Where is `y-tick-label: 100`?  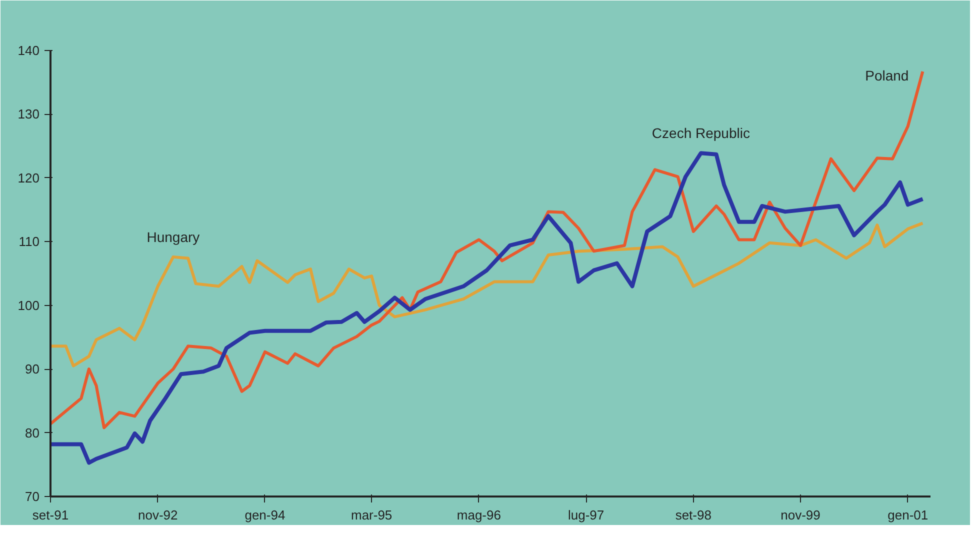
y-tick-label: 100 is located at coordinates (29, 305).